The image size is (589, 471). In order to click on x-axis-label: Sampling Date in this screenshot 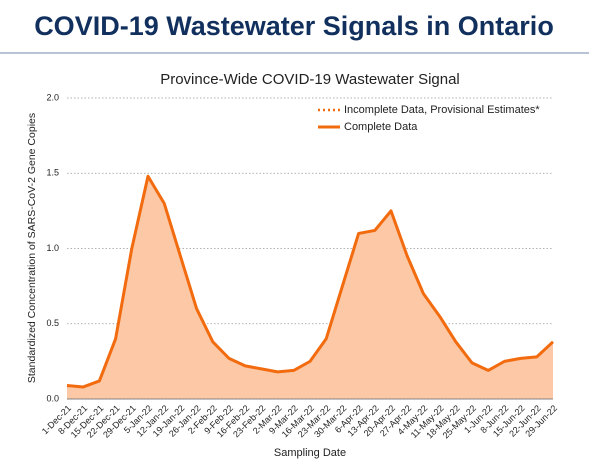, I will do `click(310, 453)`.